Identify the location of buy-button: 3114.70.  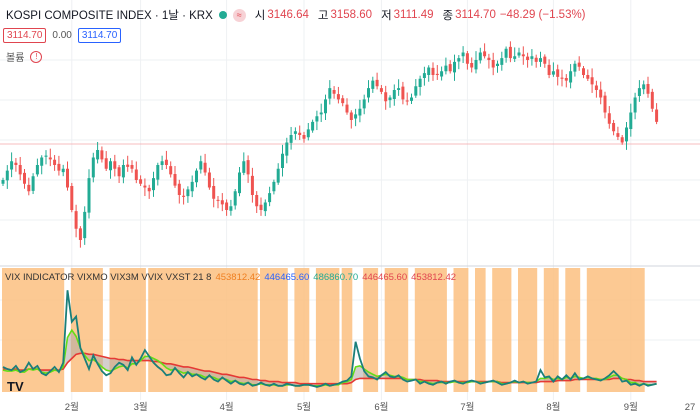
(99, 35).